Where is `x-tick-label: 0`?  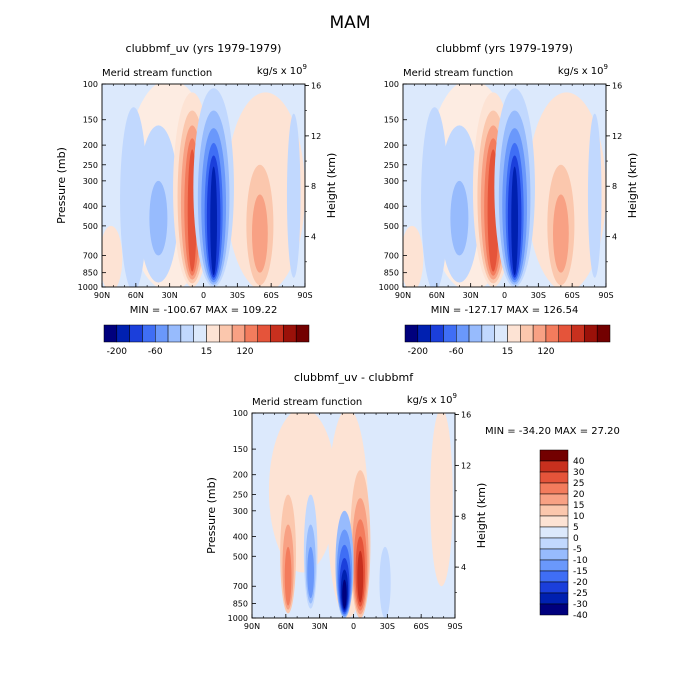
x-tick-label: 0 is located at coordinates (203, 295).